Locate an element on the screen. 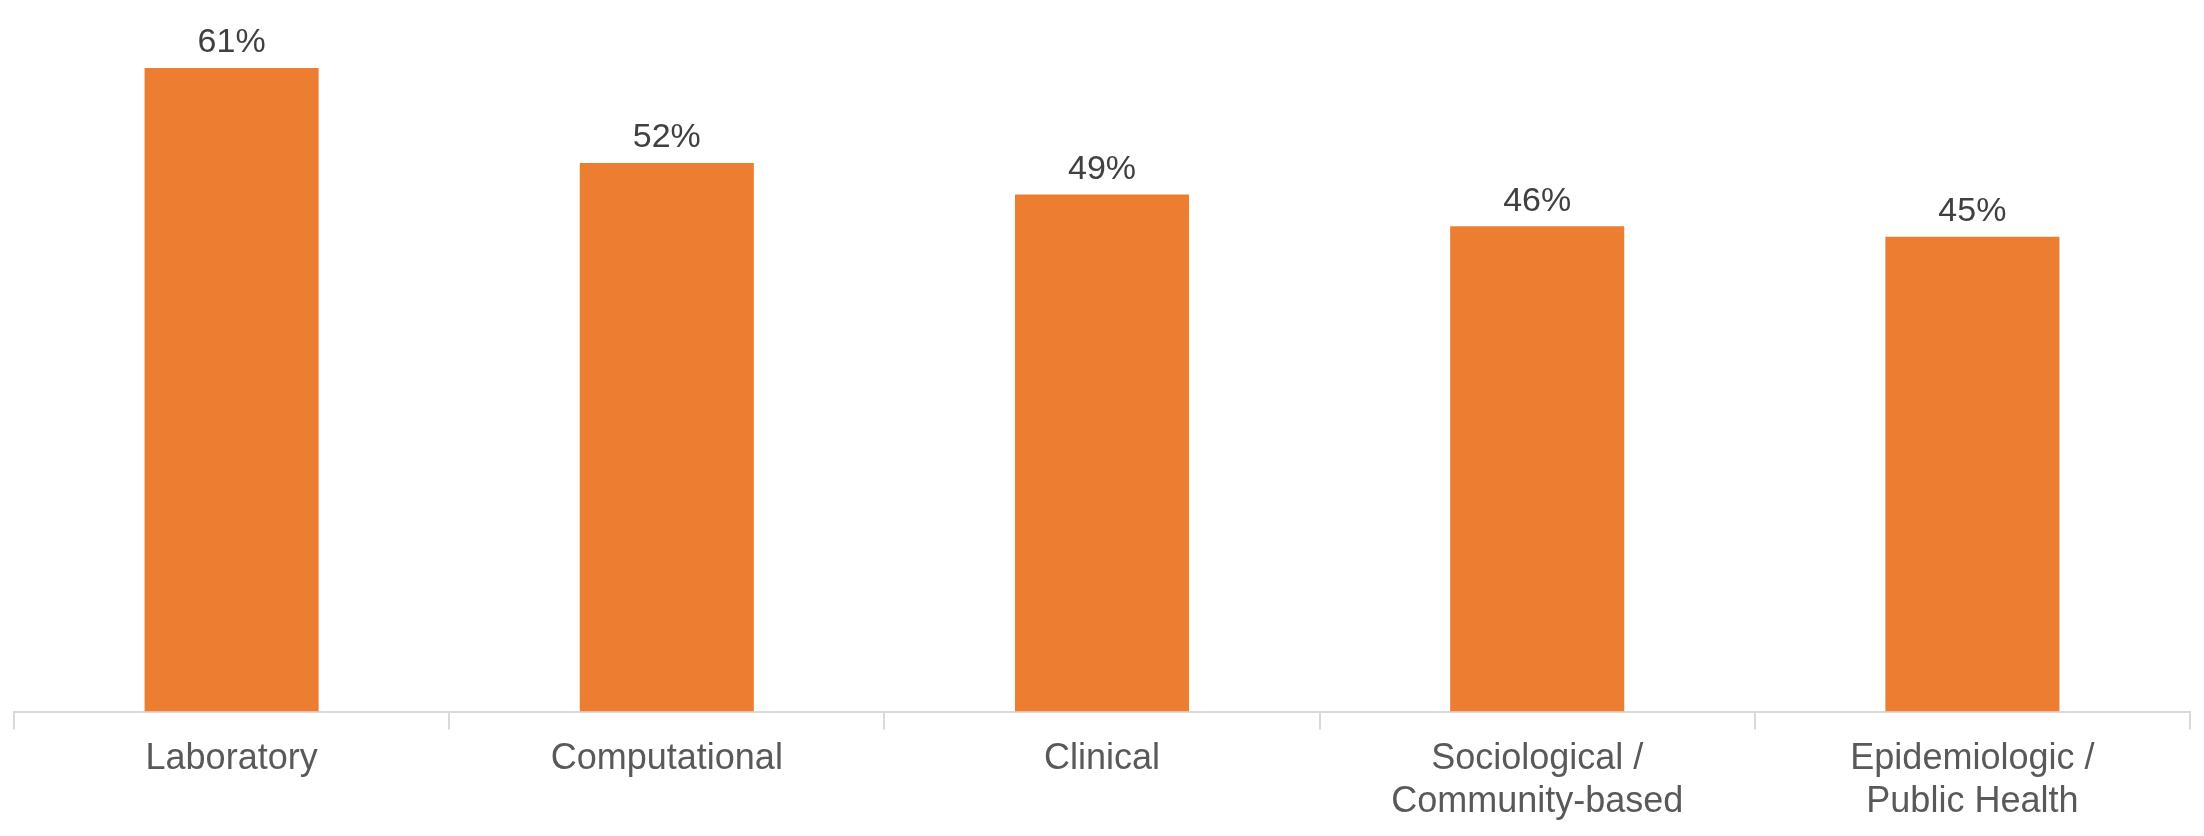  data-label: 46% is located at coordinates (1537, 198).